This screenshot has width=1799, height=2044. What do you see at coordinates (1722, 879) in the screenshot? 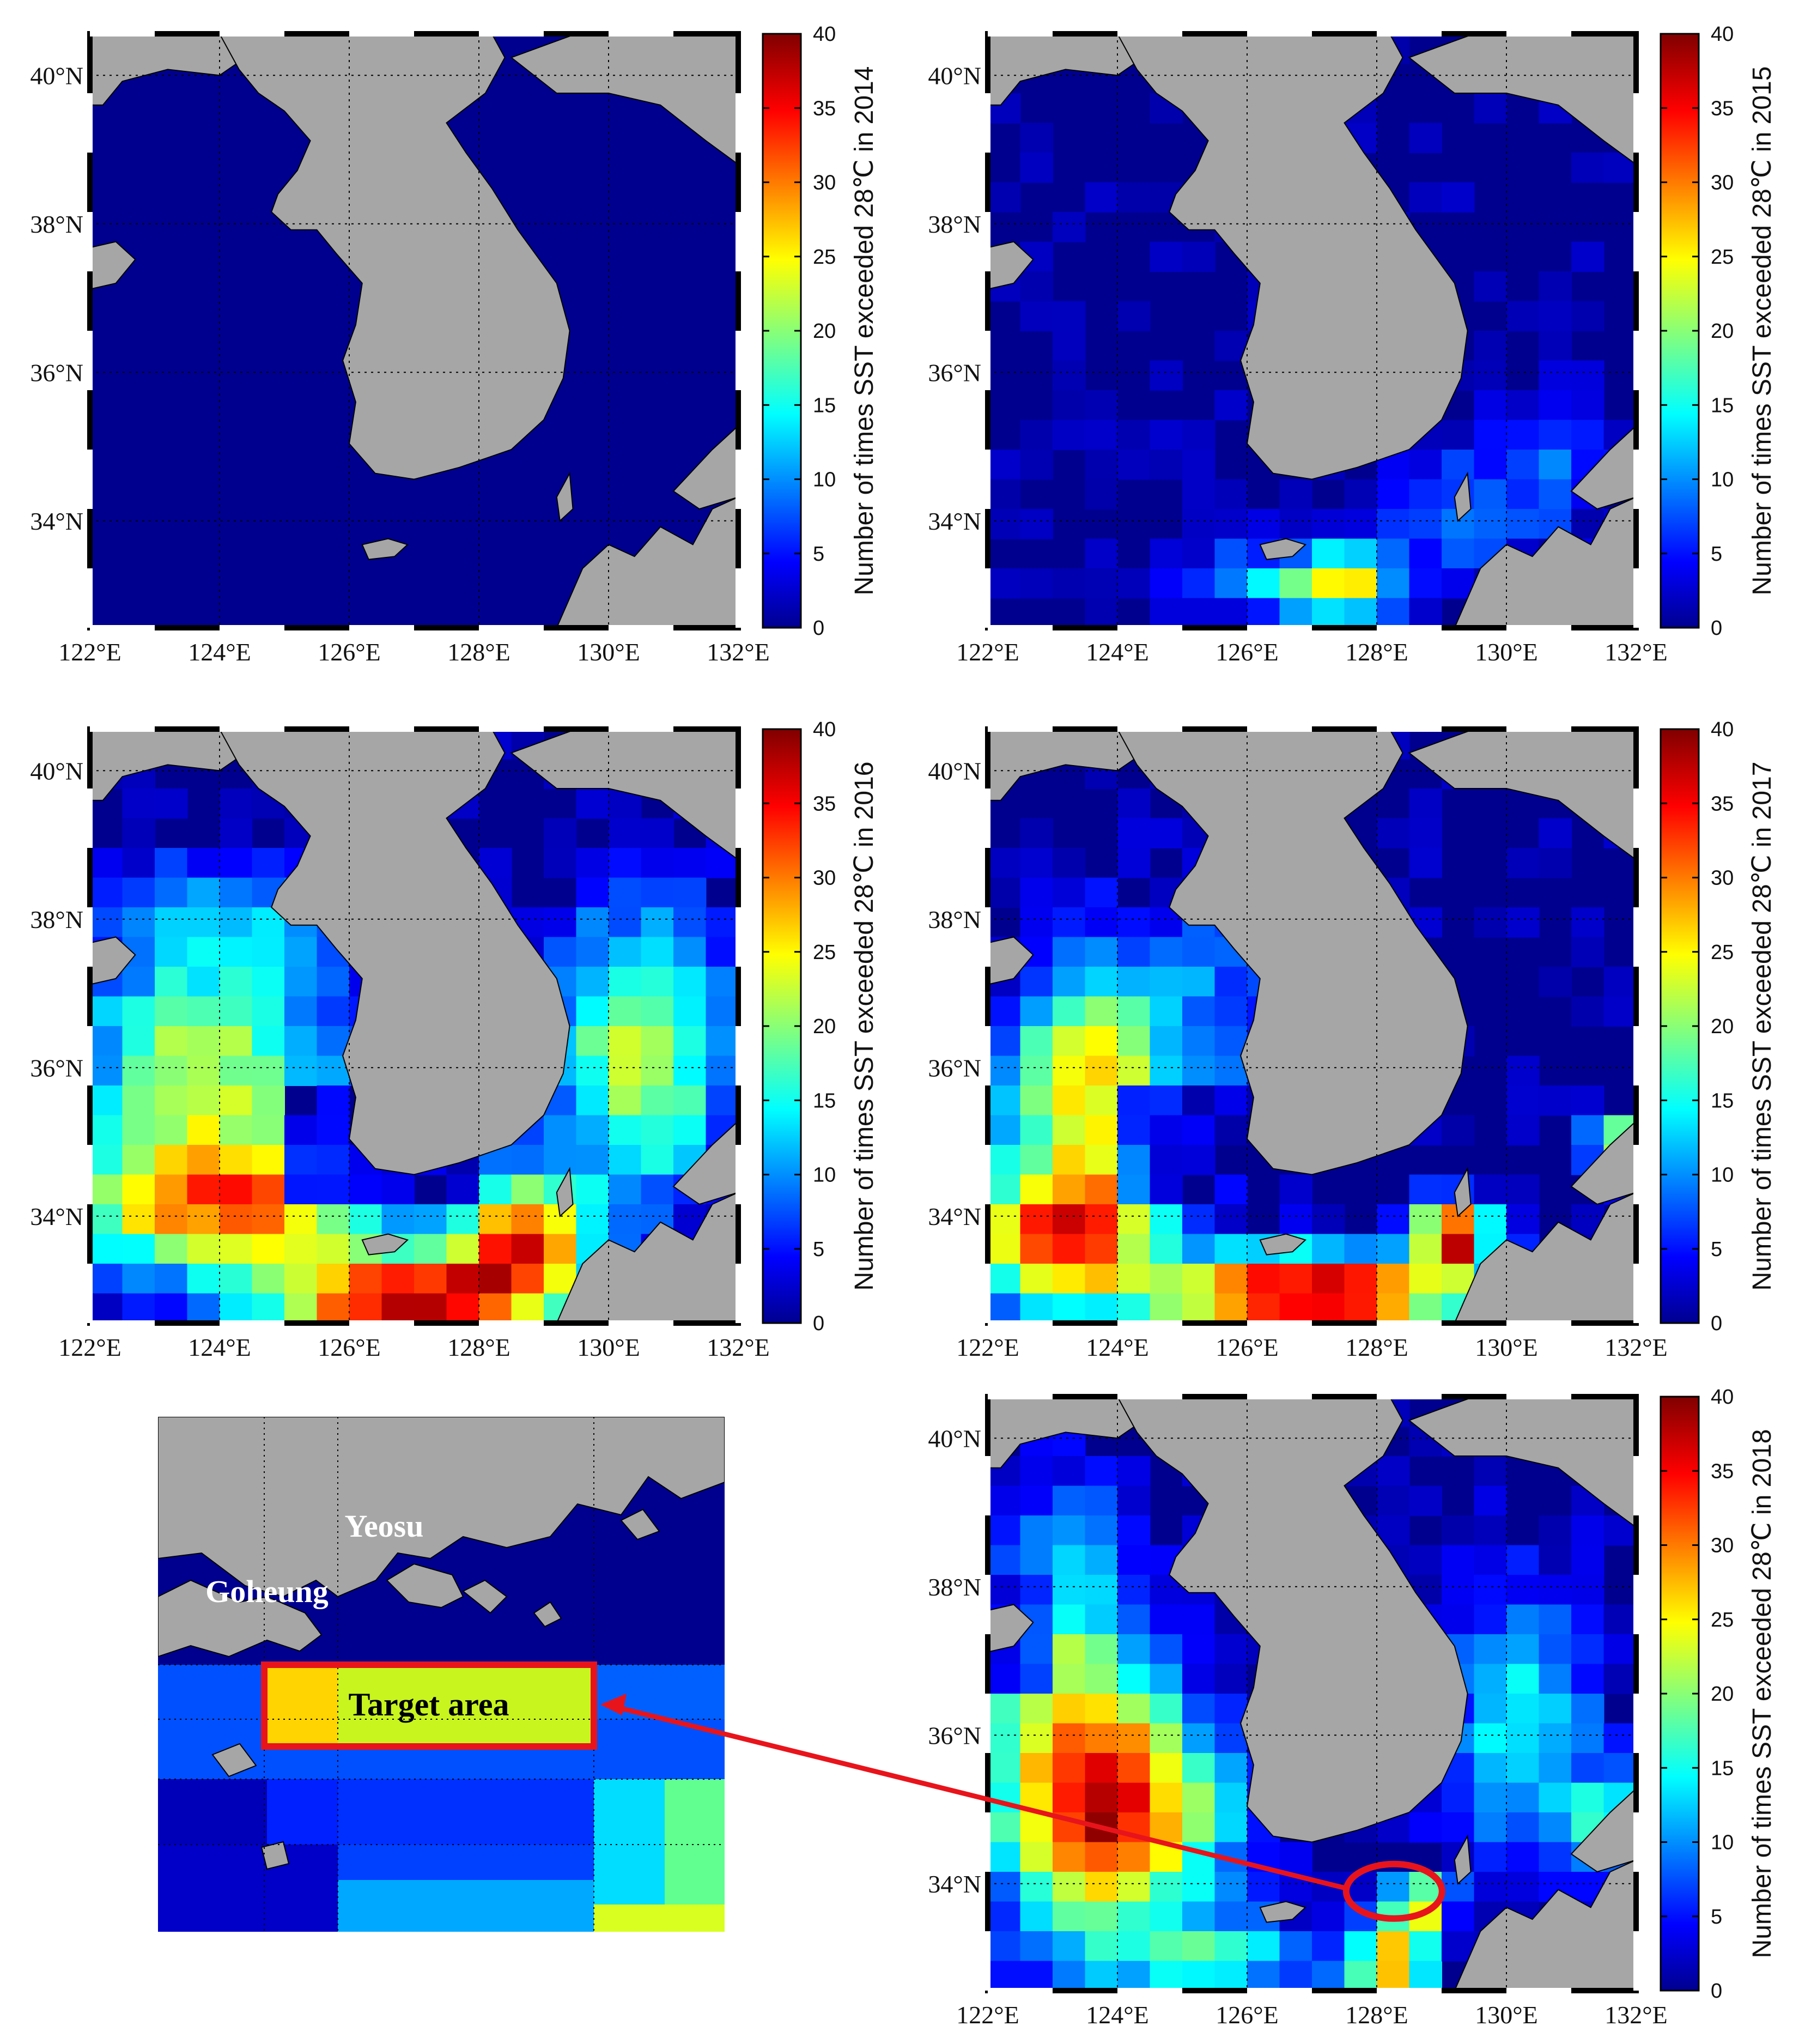
I see `colorbar-tick-label: 30` at bounding box center [1722, 879].